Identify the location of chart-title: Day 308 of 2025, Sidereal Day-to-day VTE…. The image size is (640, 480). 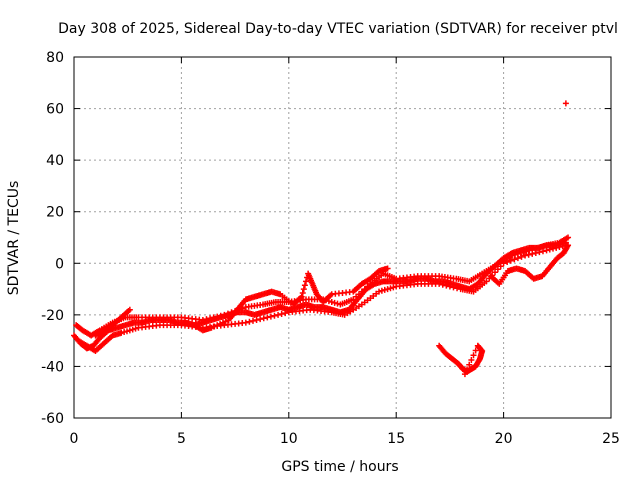
(338, 29).